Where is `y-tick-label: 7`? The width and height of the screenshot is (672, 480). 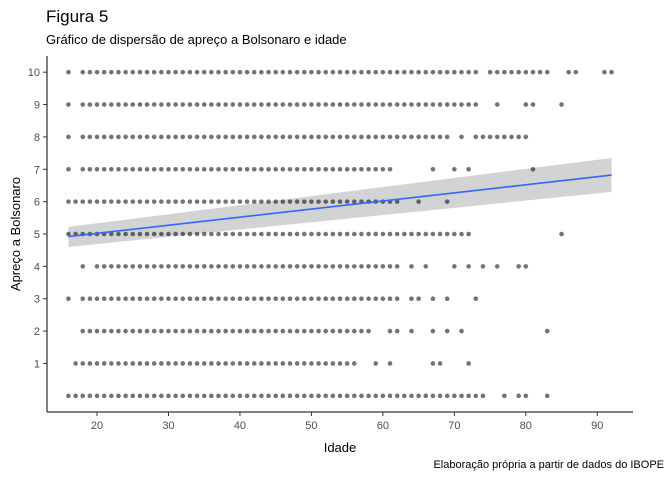
y-tick-label: 7 is located at coordinates (37, 170).